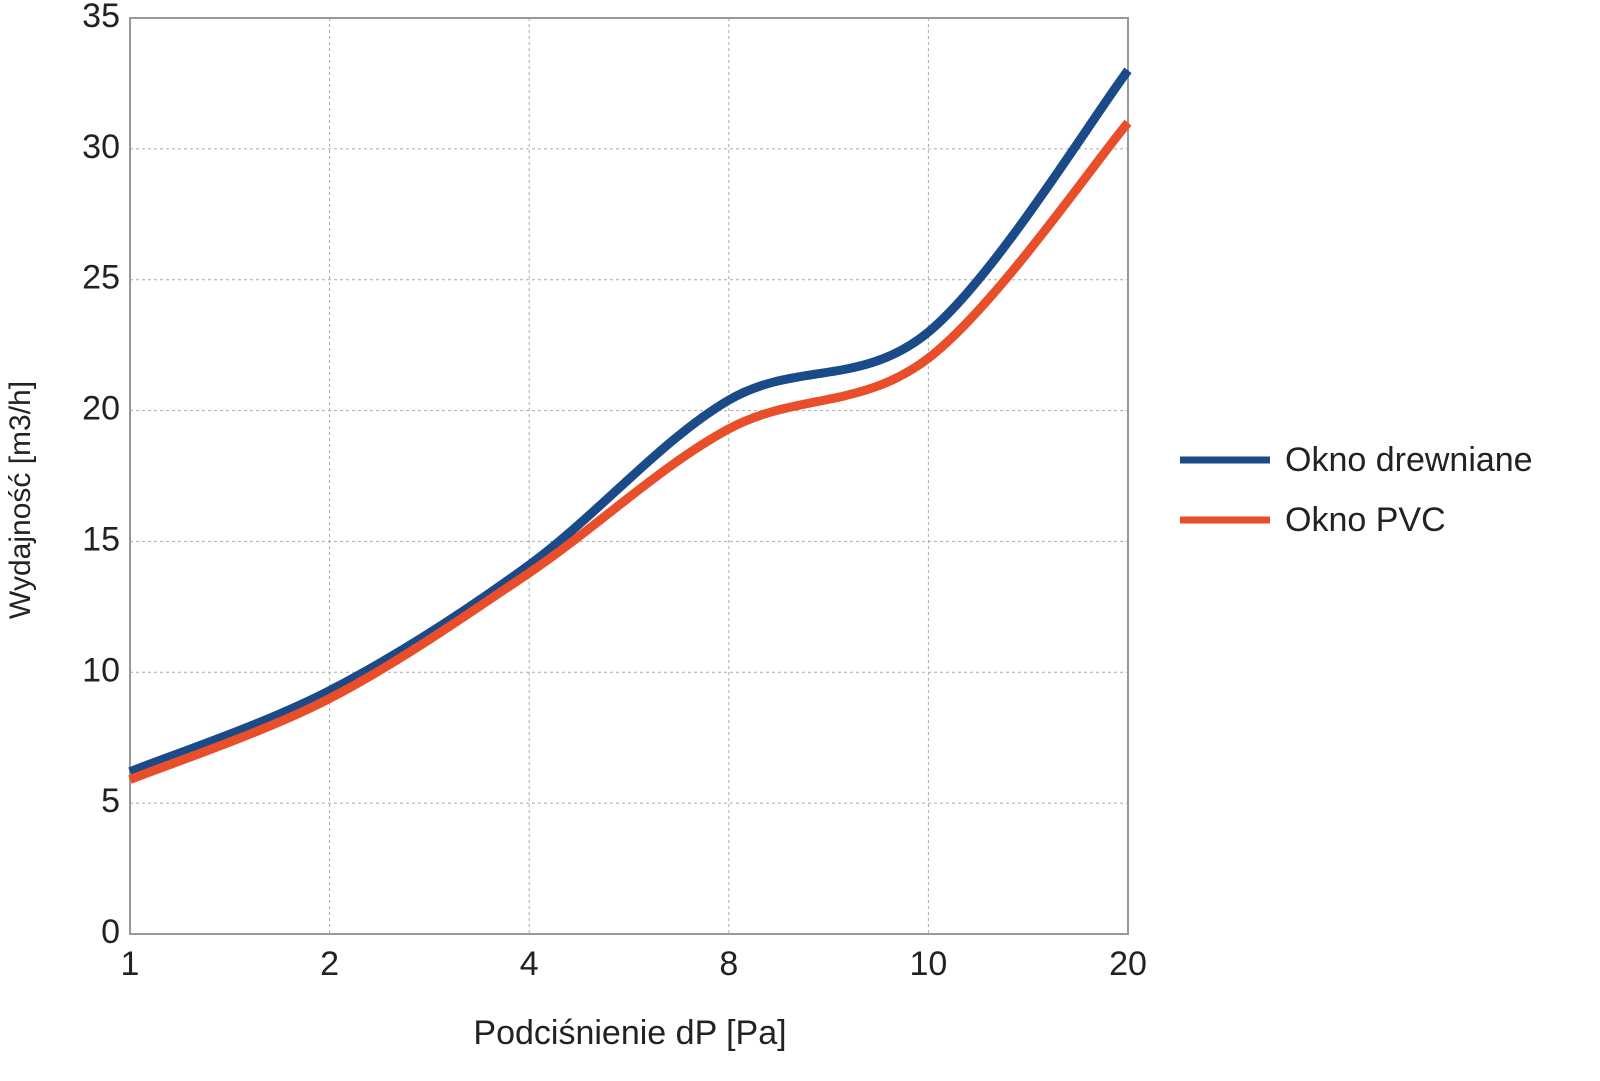  Describe the element at coordinates (101, 17) in the screenshot. I see `y-tick-label: 35` at that location.